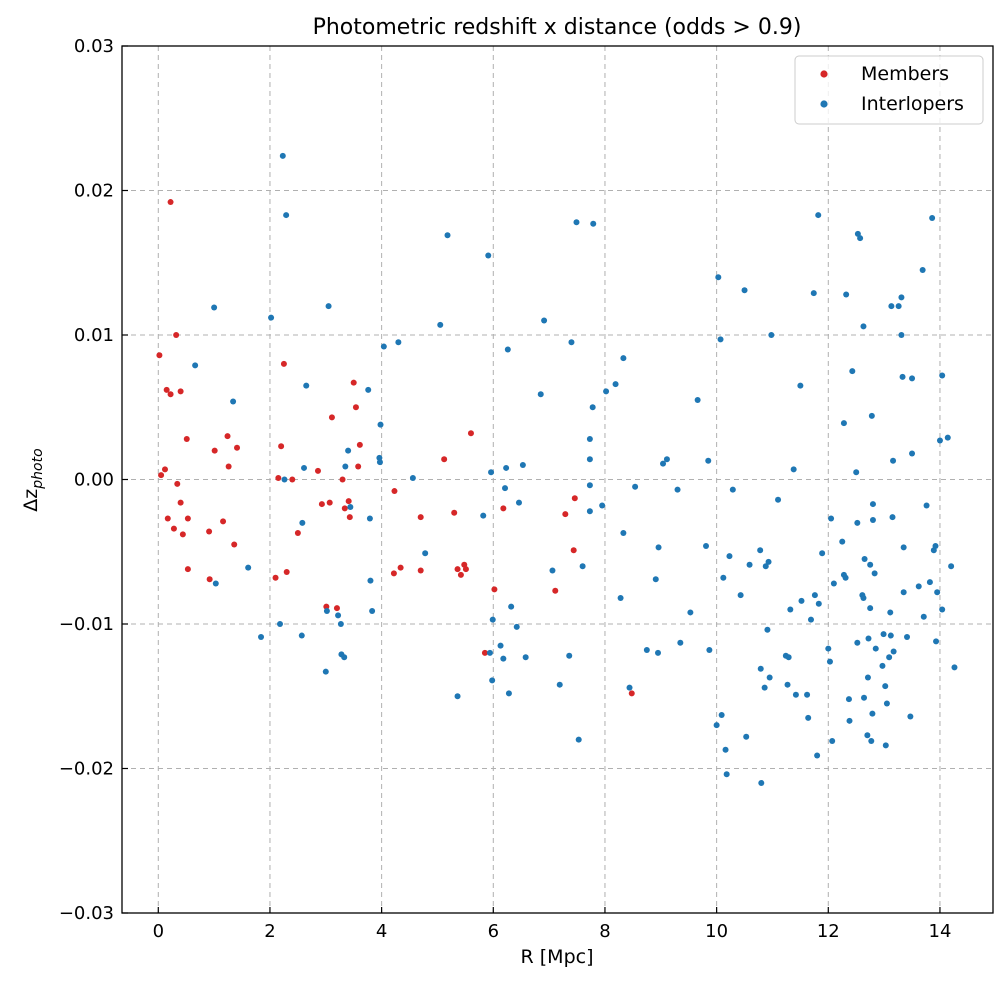 This screenshot has height=983, width=1008. What do you see at coordinates (889, 90) in the screenshot?
I see `legend: Members Interlopers` at bounding box center [889, 90].